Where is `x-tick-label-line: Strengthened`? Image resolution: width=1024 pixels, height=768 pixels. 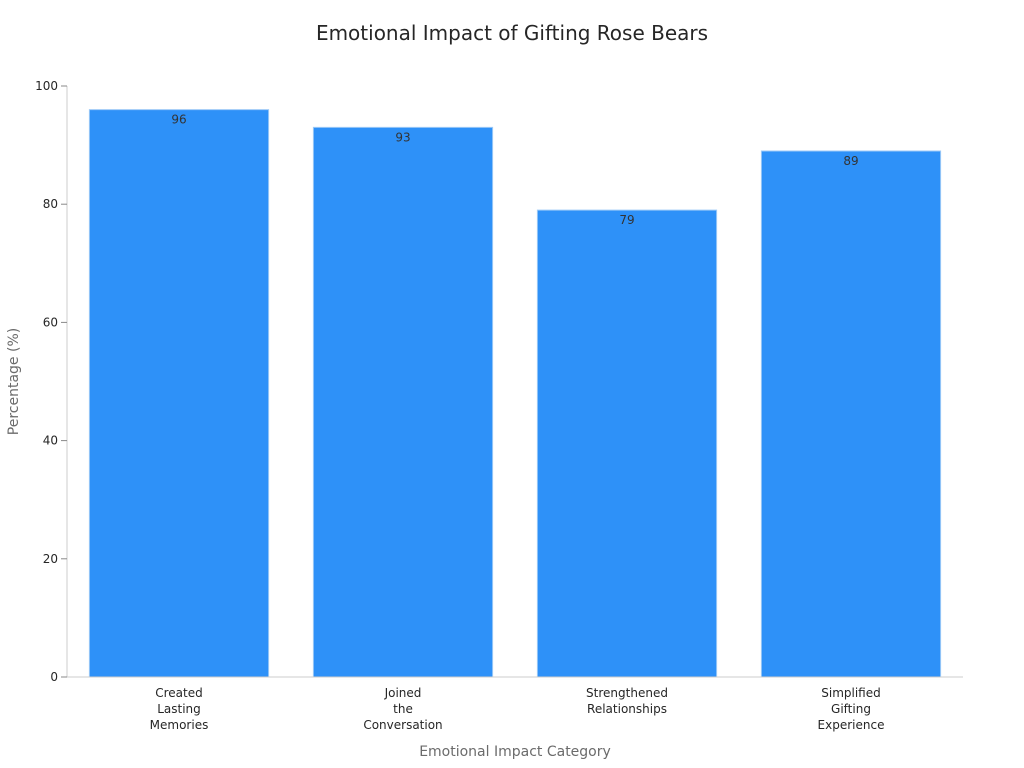 x-tick-label-line: Strengthened is located at coordinates (627, 693).